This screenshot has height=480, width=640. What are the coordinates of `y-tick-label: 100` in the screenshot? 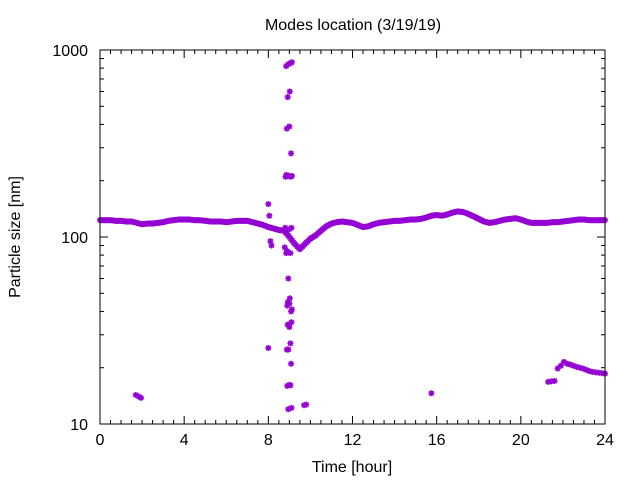 It's located at (74, 238).